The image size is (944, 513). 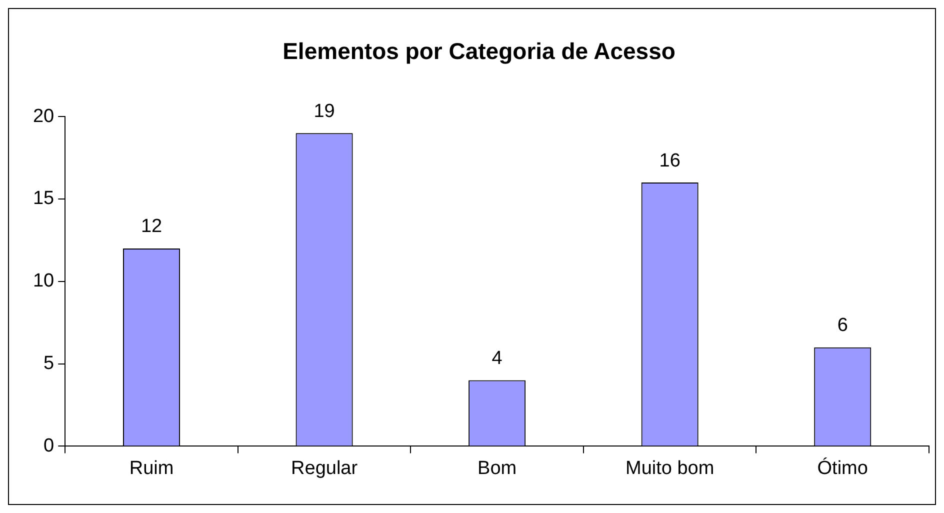 What do you see at coordinates (497, 468) in the screenshot?
I see `x-tick-label: Bom` at bounding box center [497, 468].